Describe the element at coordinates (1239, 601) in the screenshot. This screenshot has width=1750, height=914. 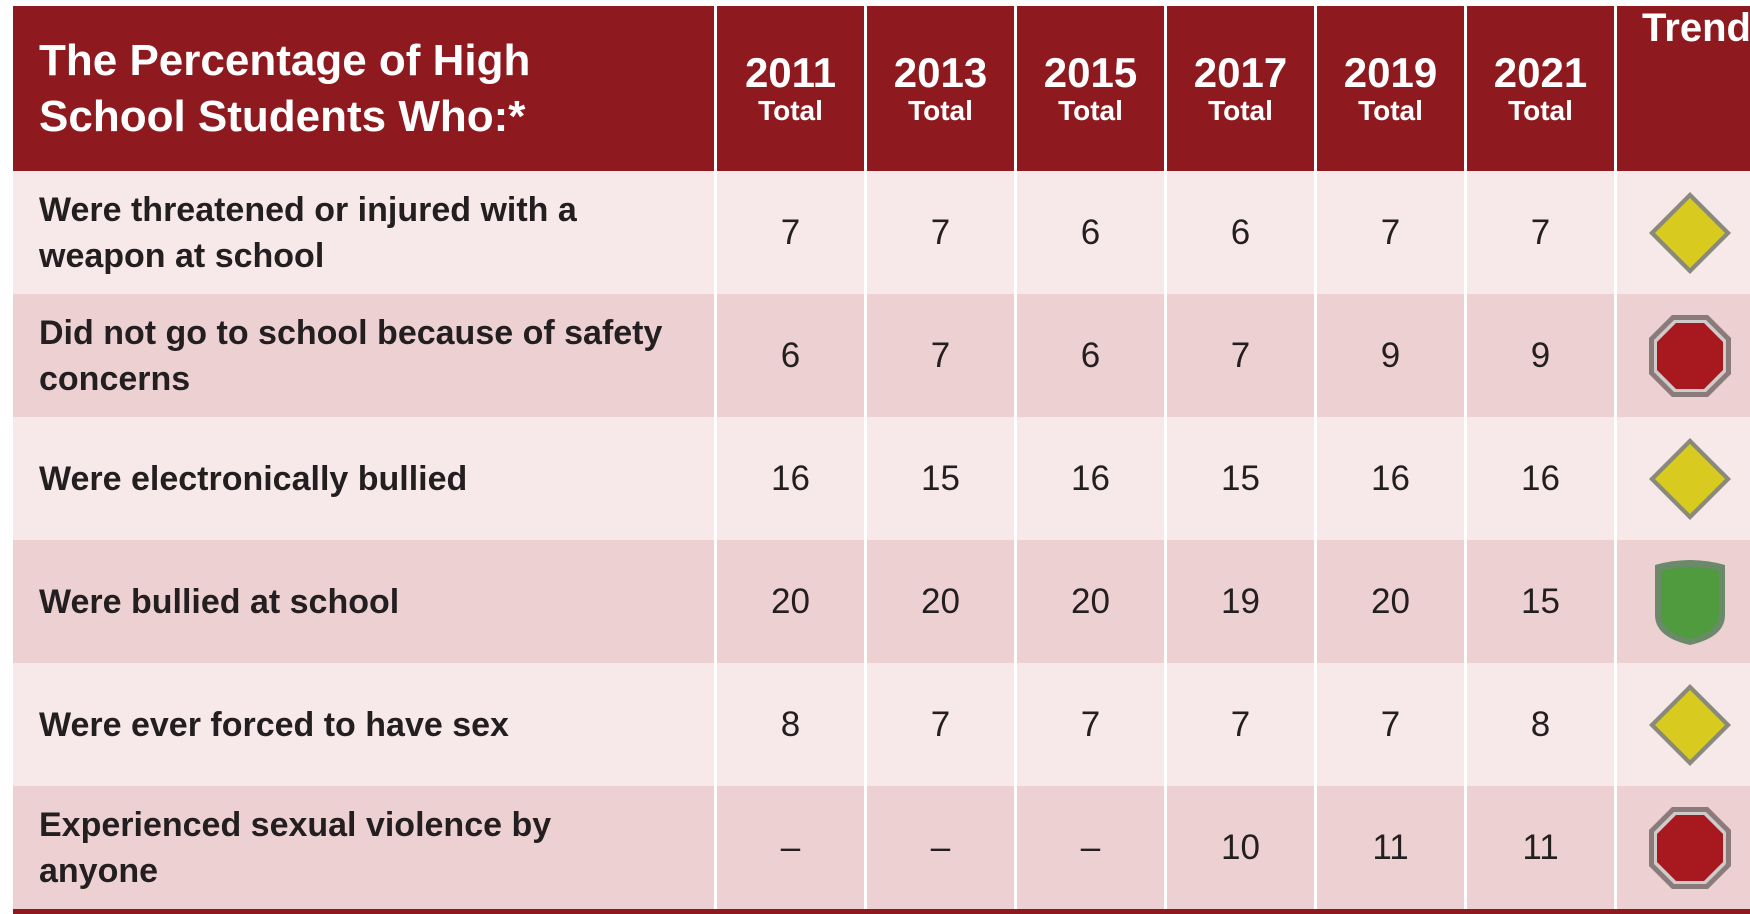
I see `value-cell: 19` at that location.